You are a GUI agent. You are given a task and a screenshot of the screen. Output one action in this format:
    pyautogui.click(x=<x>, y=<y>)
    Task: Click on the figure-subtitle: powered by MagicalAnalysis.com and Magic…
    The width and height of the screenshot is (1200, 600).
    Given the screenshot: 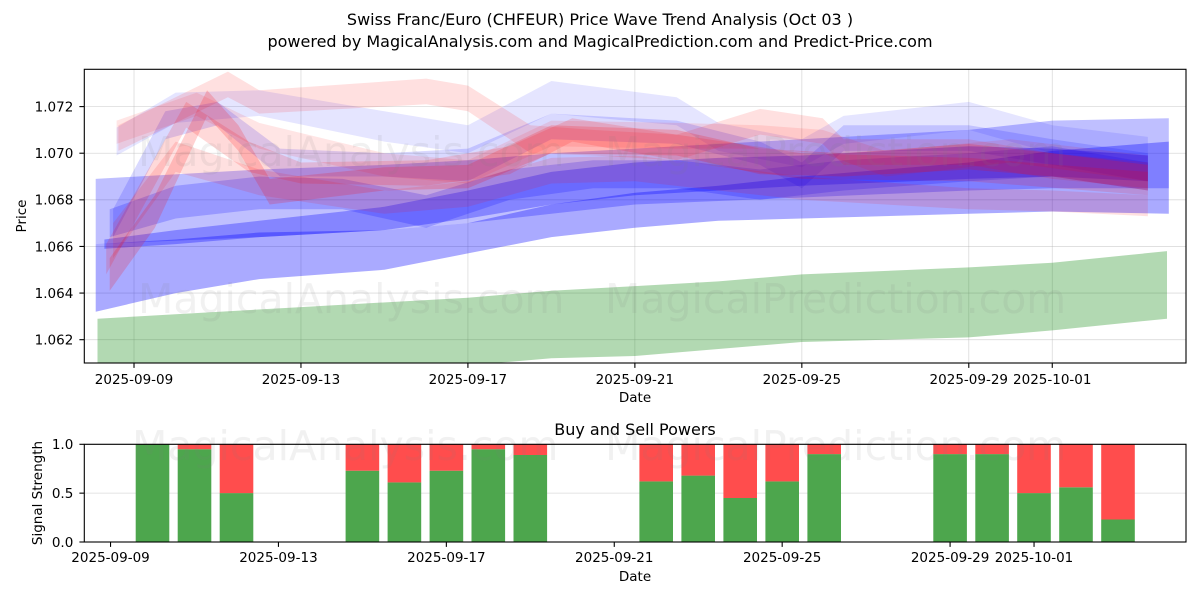 What is the action you would take?
    pyautogui.click(x=599, y=41)
    